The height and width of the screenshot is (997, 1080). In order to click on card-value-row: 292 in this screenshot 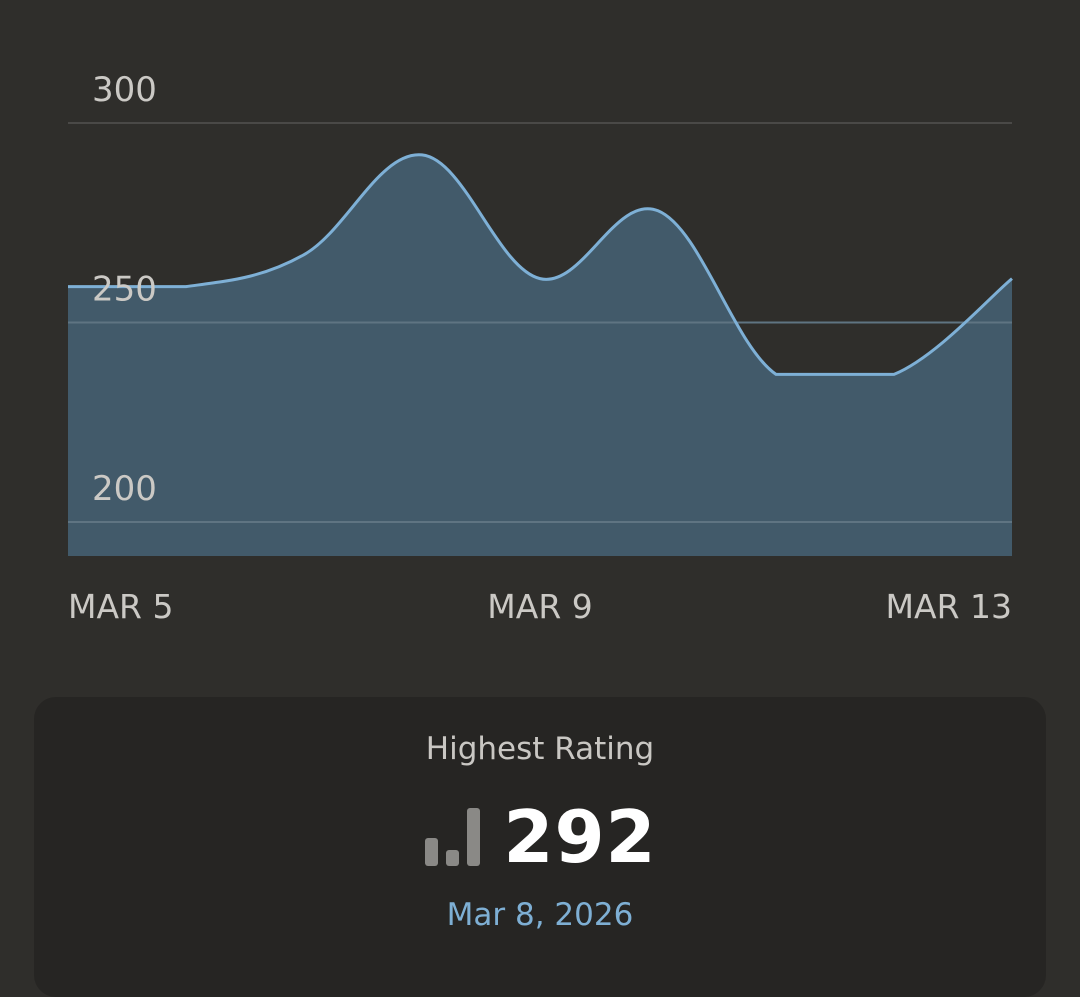, I will do `click(540, 837)`.